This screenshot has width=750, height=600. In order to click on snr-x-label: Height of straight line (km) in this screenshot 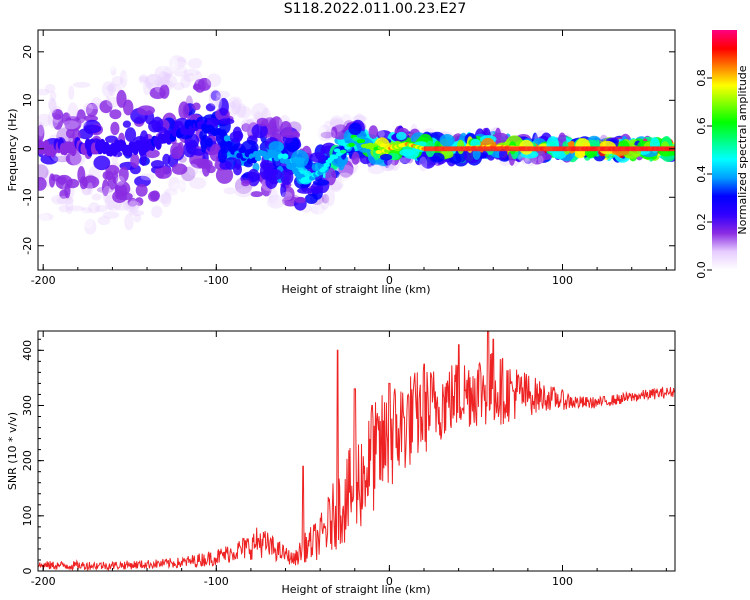, I will do `click(355, 589)`.